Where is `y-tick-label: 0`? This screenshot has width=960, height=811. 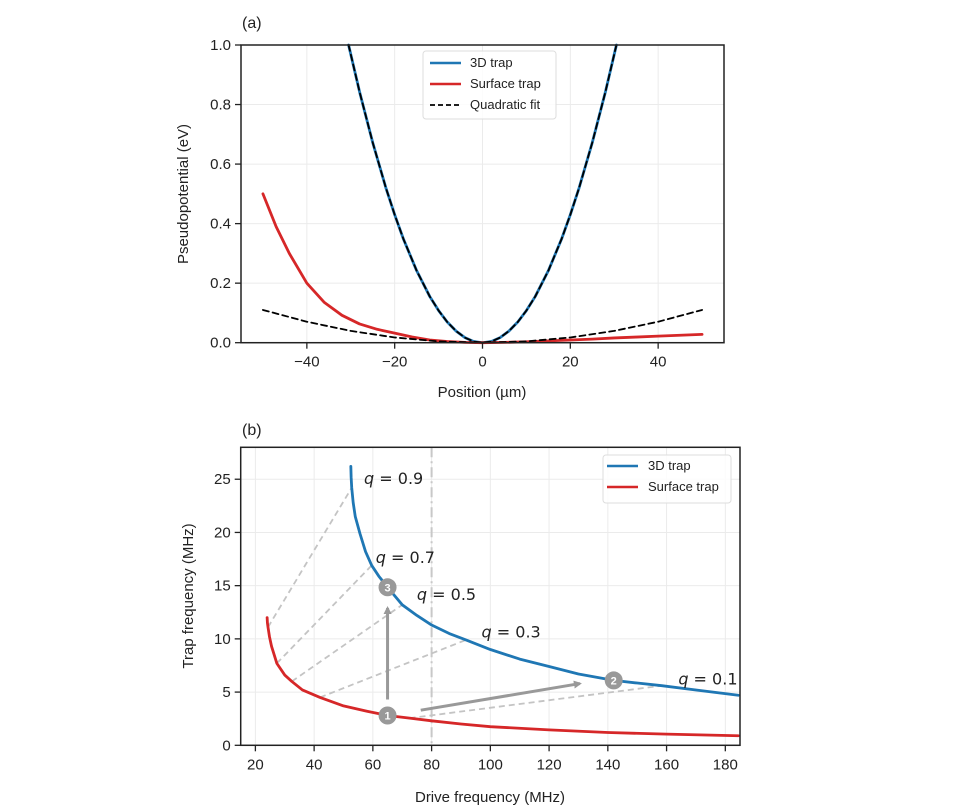 y-tick-label: 0 is located at coordinates (226, 745).